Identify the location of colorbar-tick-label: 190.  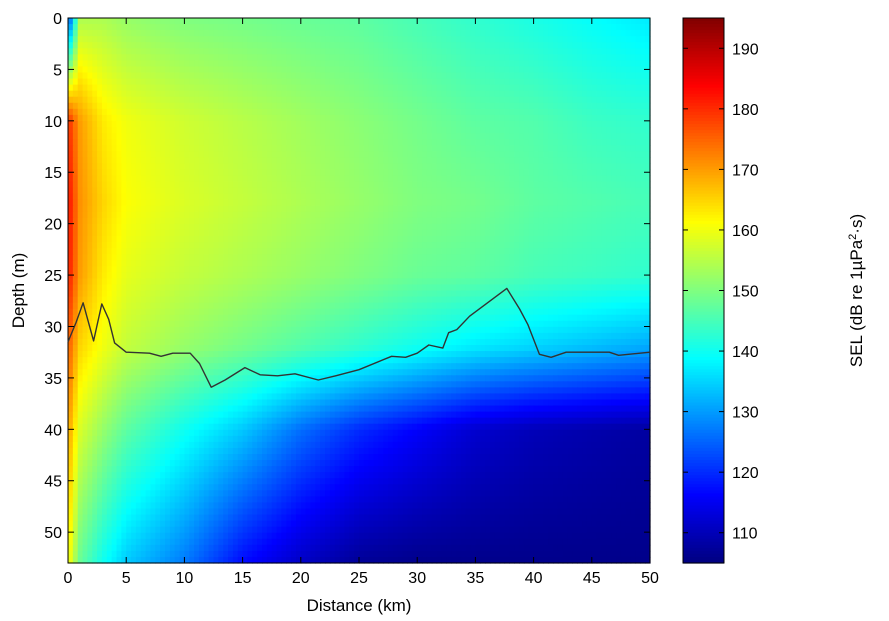
(745, 49).